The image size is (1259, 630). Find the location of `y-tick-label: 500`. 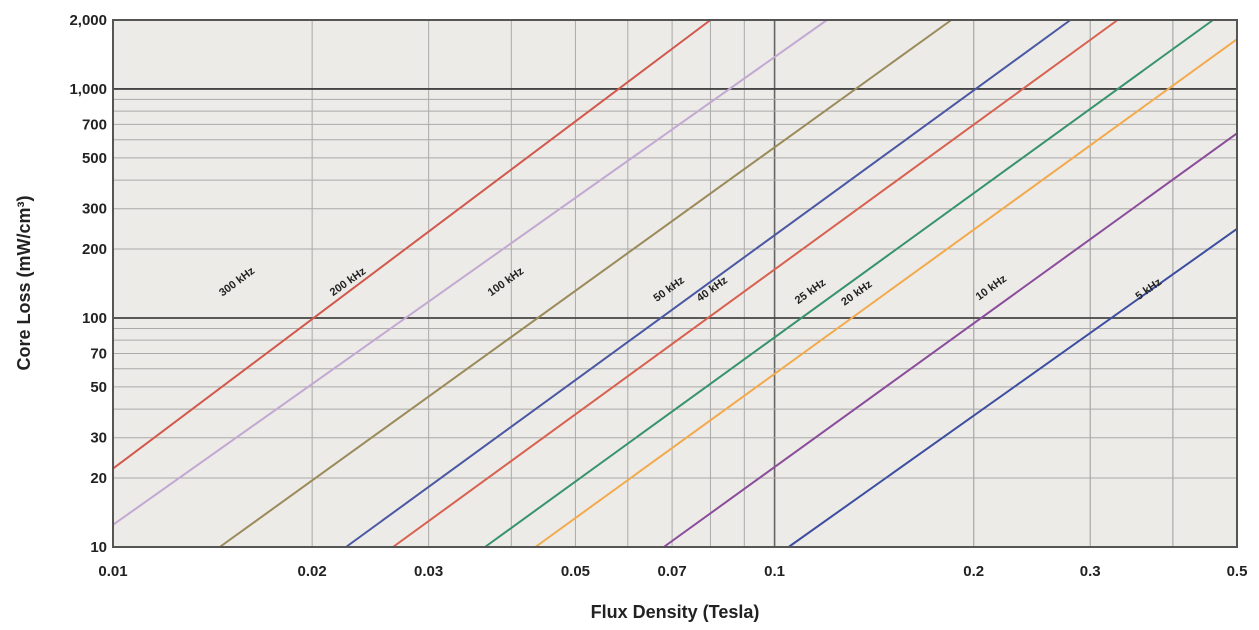

y-tick-label: 500 is located at coordinates (94, 158).